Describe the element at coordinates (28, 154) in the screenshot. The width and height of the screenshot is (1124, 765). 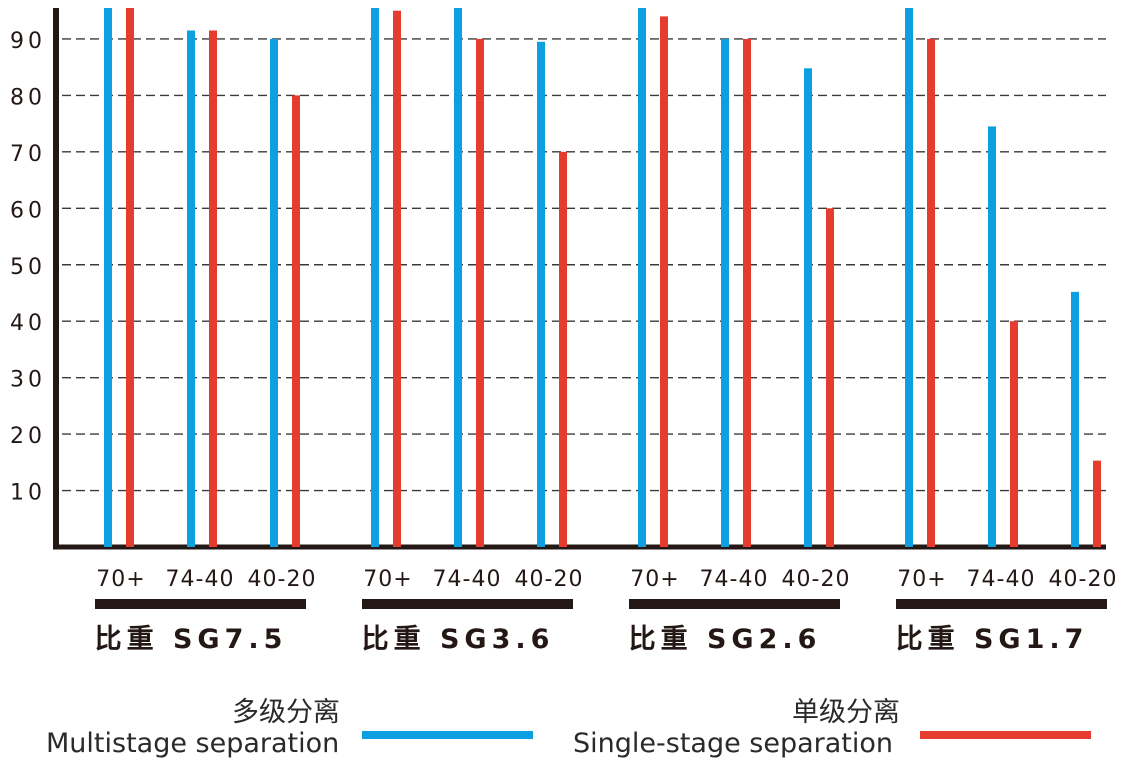
I see `y-tick-label: 70` at that location.